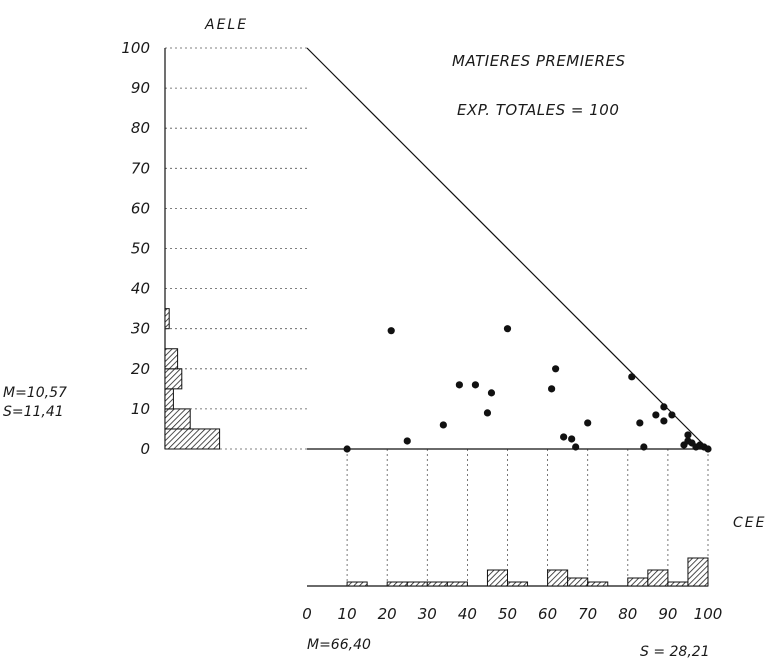 This screenshot has height=659, width=769. What do you see at coordinates (140, 88) in the screenshot?
I see `y-tick-label: 90` at bounding box center [140, 88].